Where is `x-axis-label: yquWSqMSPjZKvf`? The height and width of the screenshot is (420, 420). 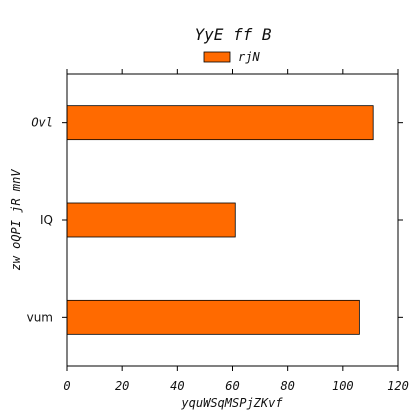 x-axis-label: yquWSqMSPjZKvf is located at coordinates (231, 403).